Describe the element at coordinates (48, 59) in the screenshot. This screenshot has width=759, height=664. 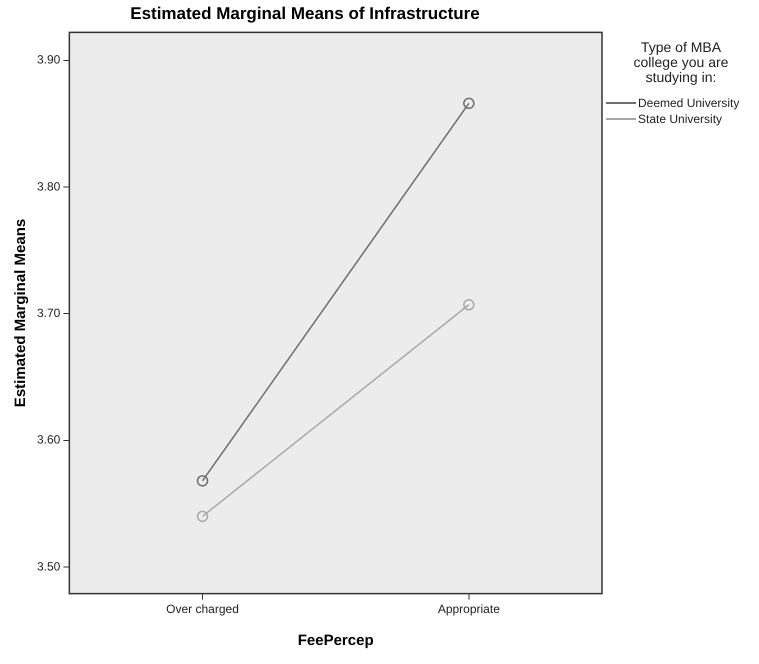
I see `y-tick-label: 3.90` at that location.